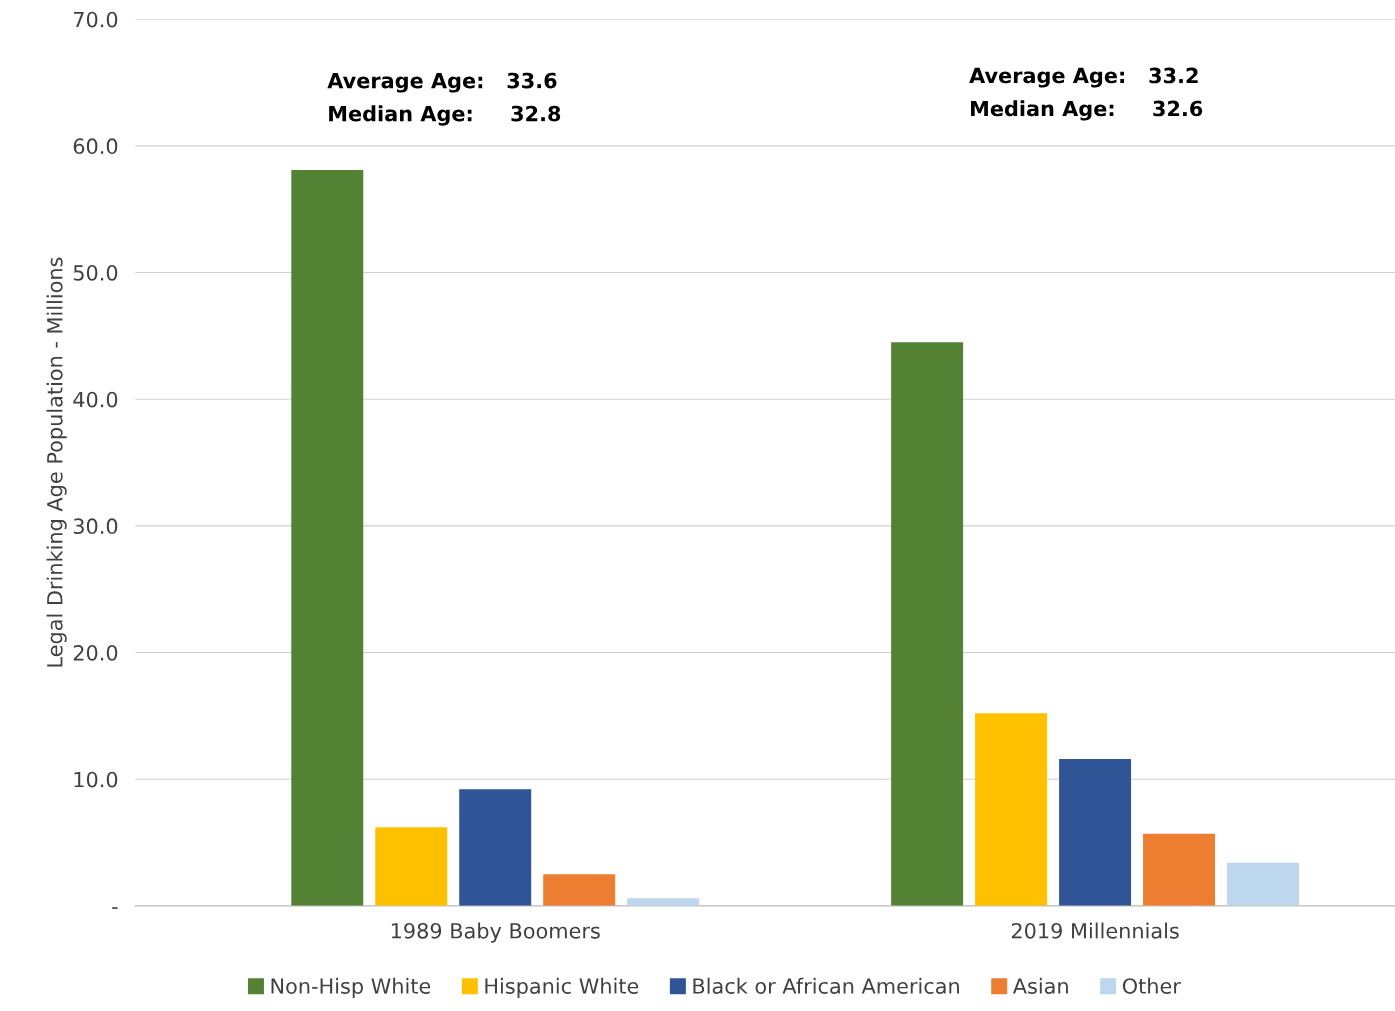 The height and width of the screenshot is (1011, 1395). I want to click on y-tick-label: -, so click(115, 908).